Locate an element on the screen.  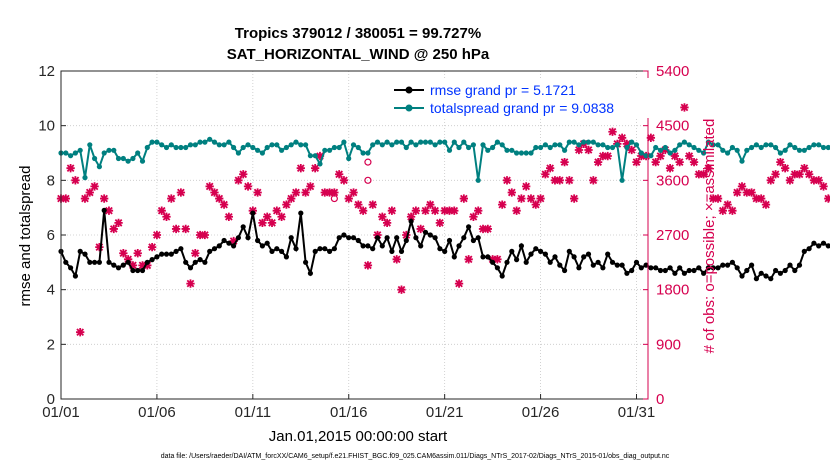
x-tick-label: 01/11 is located at coordinates (253, 412).